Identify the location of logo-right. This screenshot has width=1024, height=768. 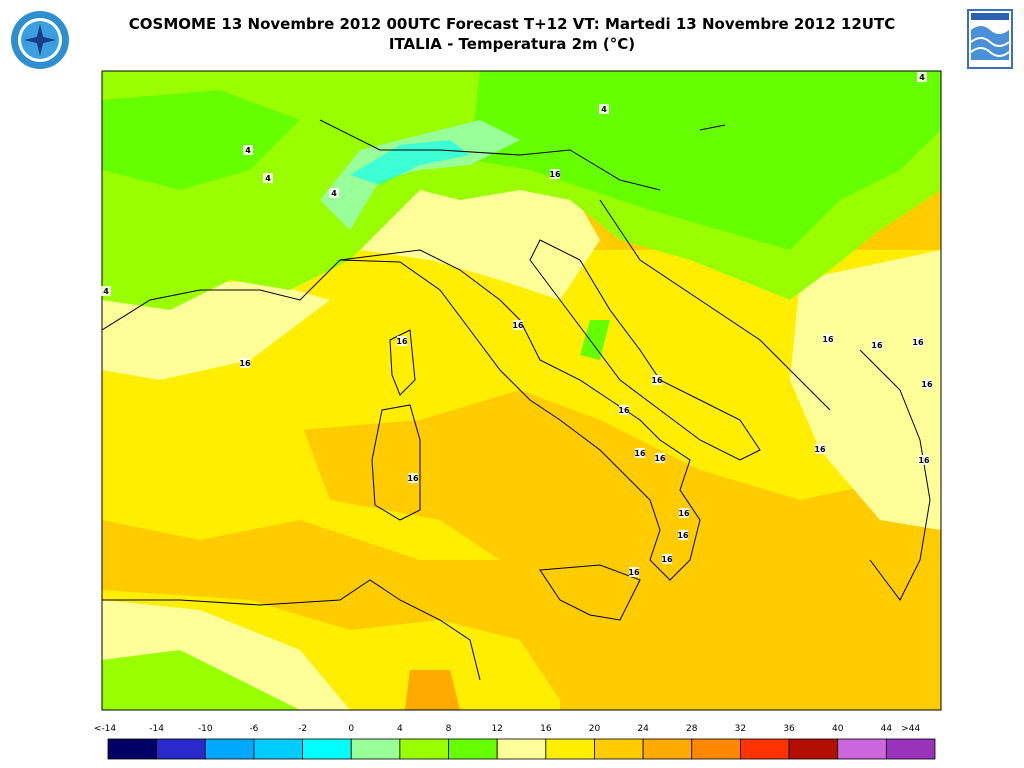
(990, 39).